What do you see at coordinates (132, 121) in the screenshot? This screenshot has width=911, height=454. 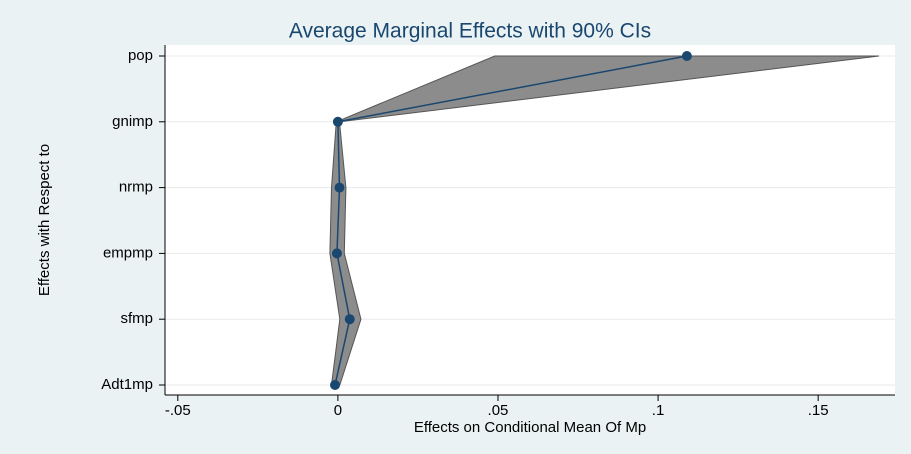 I see `y-tick-label: gnimp` at bounding box center [132, 121].